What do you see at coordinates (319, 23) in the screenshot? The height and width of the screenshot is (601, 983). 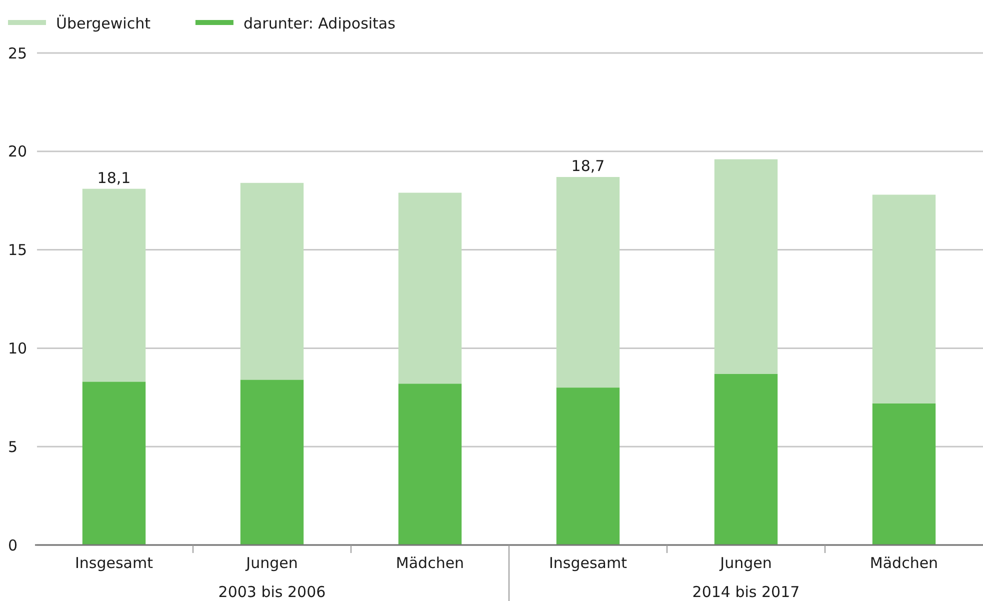 I see `legend-label: darunter: Adipositas` at bounding box center [319, 23].